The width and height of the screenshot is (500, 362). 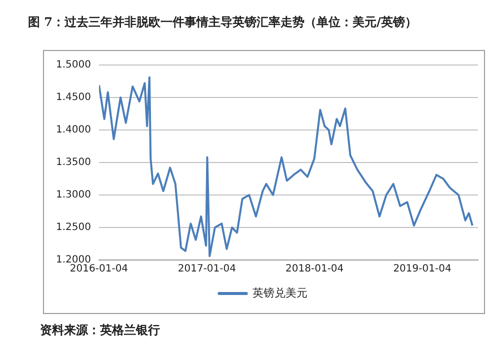 What do you see at coordinates (73, 195) in the screenshot?
I see `y-tick-label: 1.3000` at bounding box center [73, 195].